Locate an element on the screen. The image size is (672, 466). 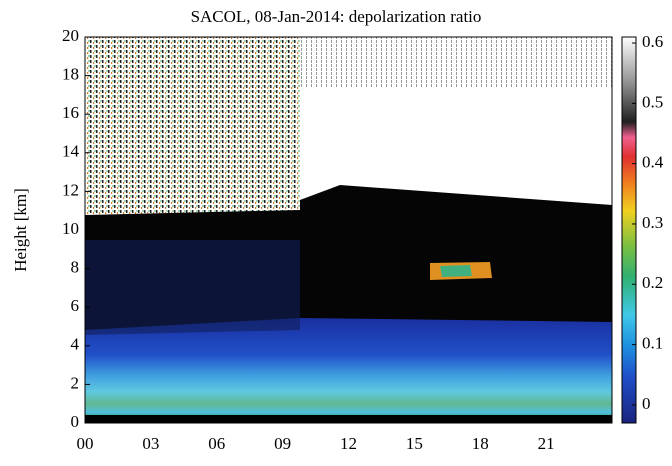
colorbar-tick-label: 0.1 is located at coordinates (652, 343).